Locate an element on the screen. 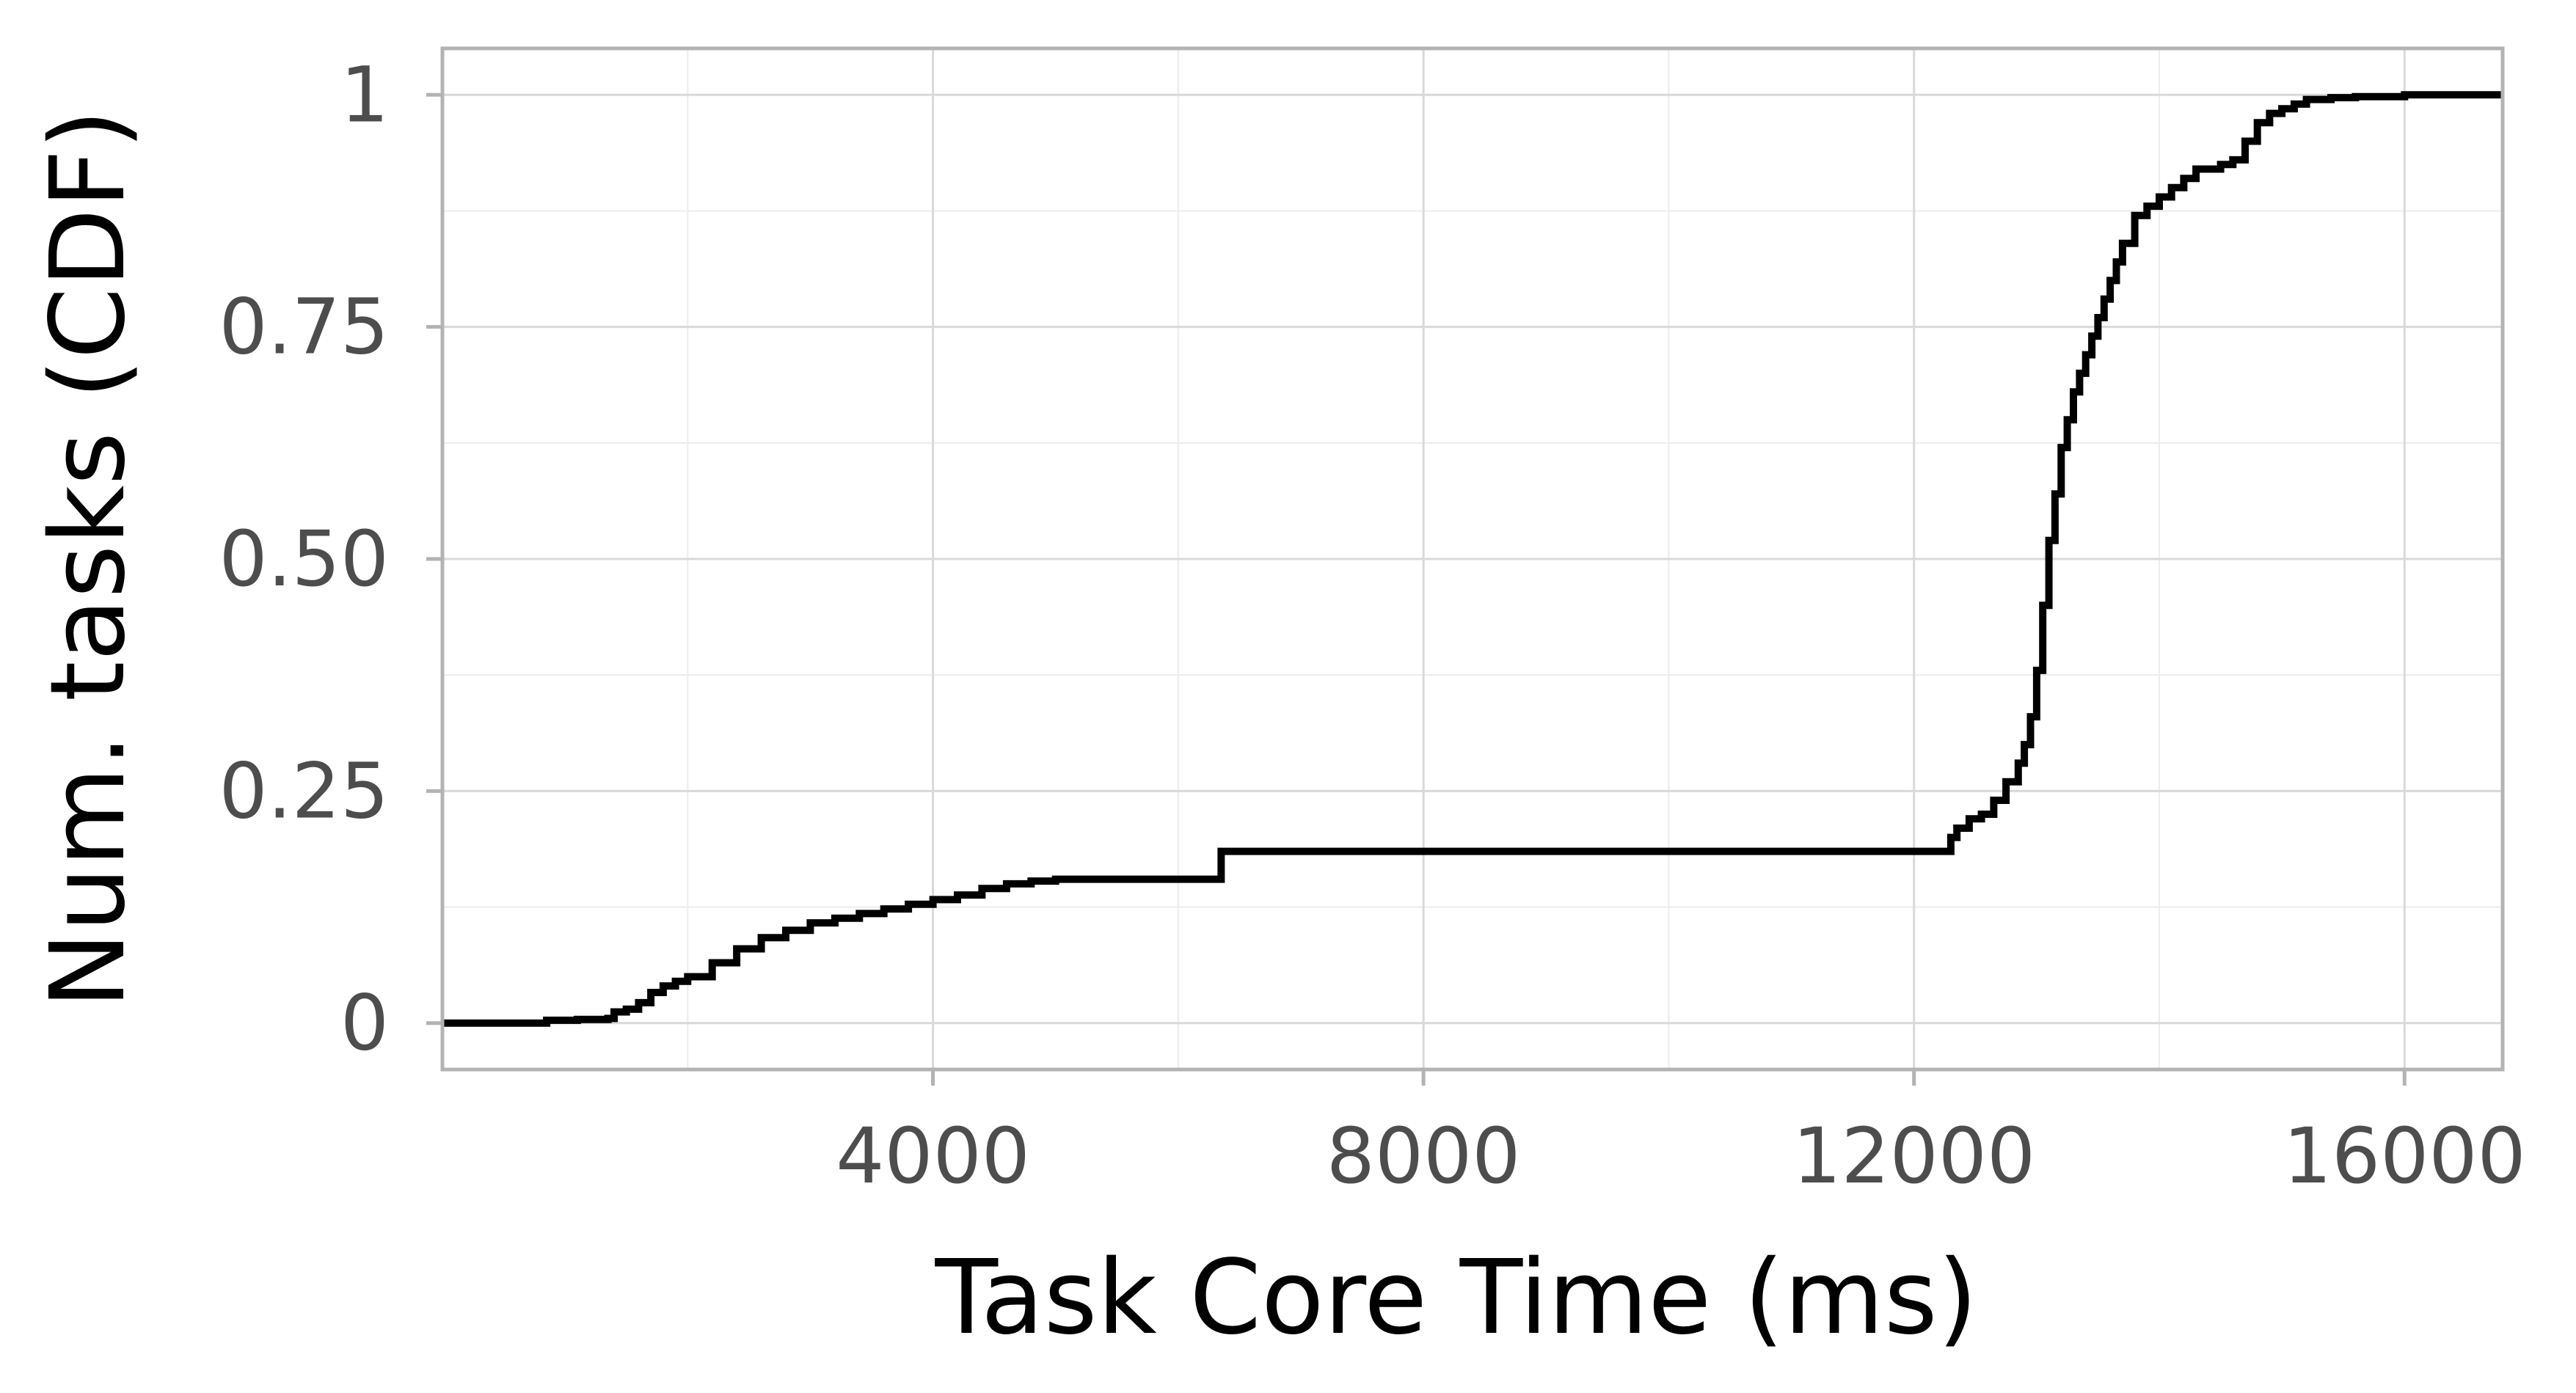  y-axis-ticks: 0 0.25 0.50 0.75 1 is located at coordinates (331, 559).